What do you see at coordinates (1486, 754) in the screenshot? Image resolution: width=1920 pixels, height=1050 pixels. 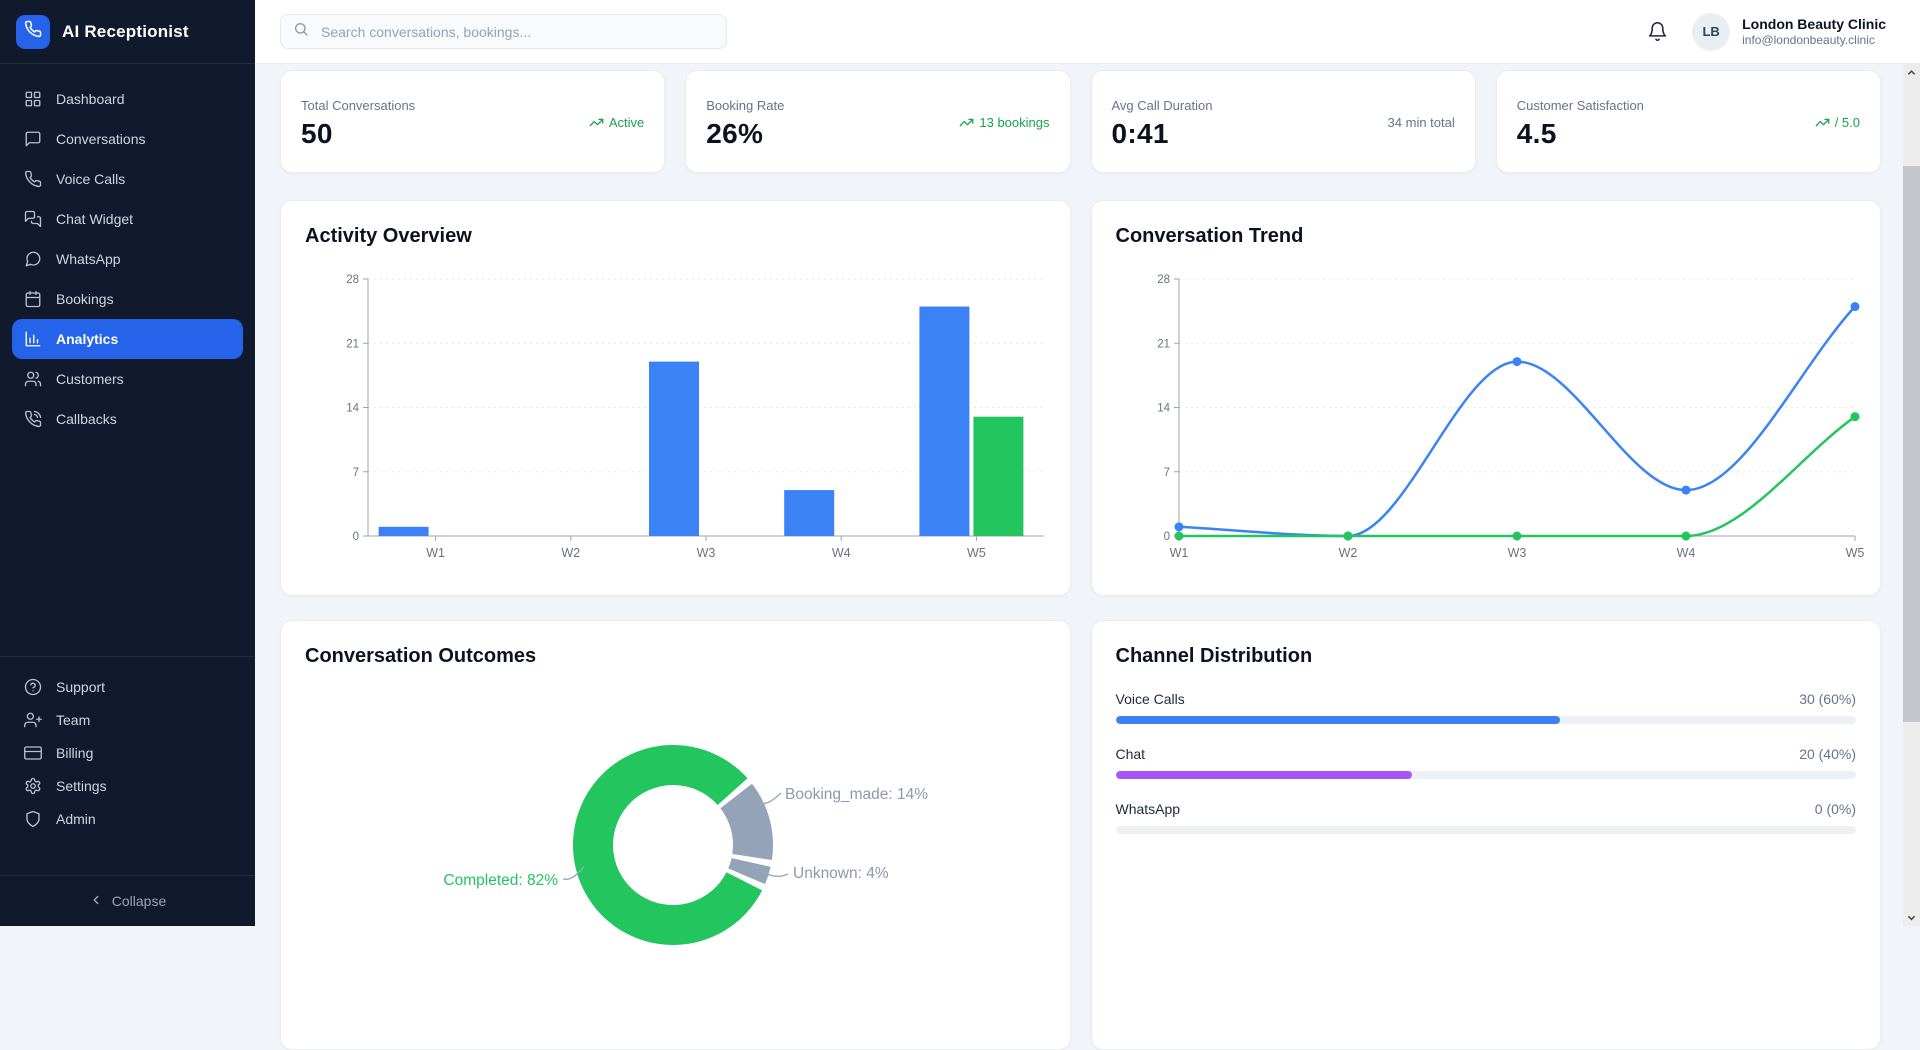 I see `channel-row-head: Chat 20 (40%)` at bounding box center [1486, 754].